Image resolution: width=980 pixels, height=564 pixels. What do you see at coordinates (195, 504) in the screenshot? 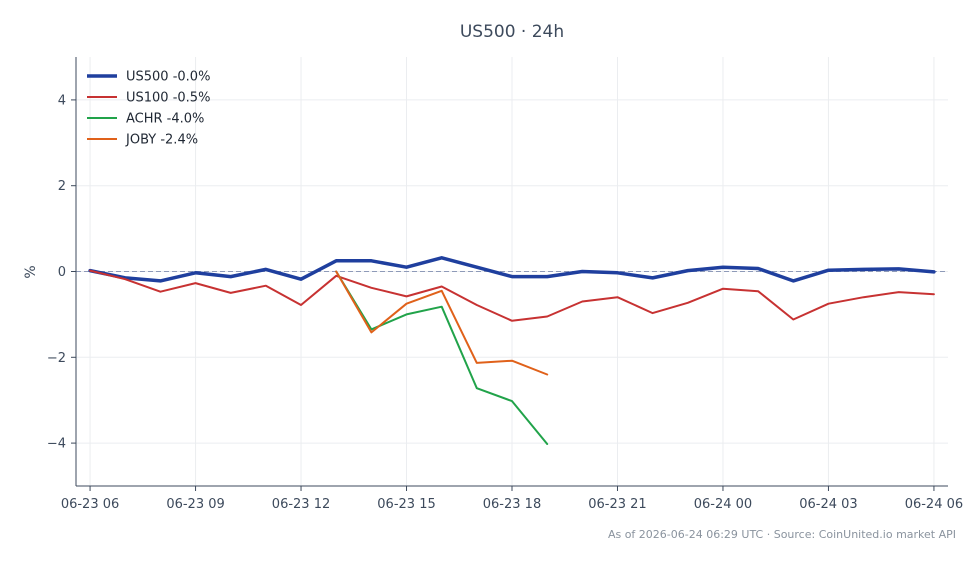
I see `x-tick-label-1: 06-23 09` at bounding box center [195, 504].